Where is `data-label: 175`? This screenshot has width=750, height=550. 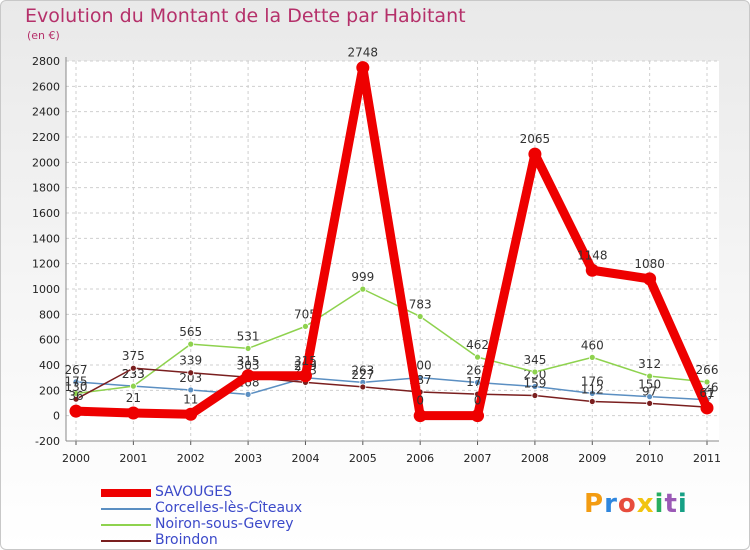
data-label: 175 is located at coordinates (76, 382).